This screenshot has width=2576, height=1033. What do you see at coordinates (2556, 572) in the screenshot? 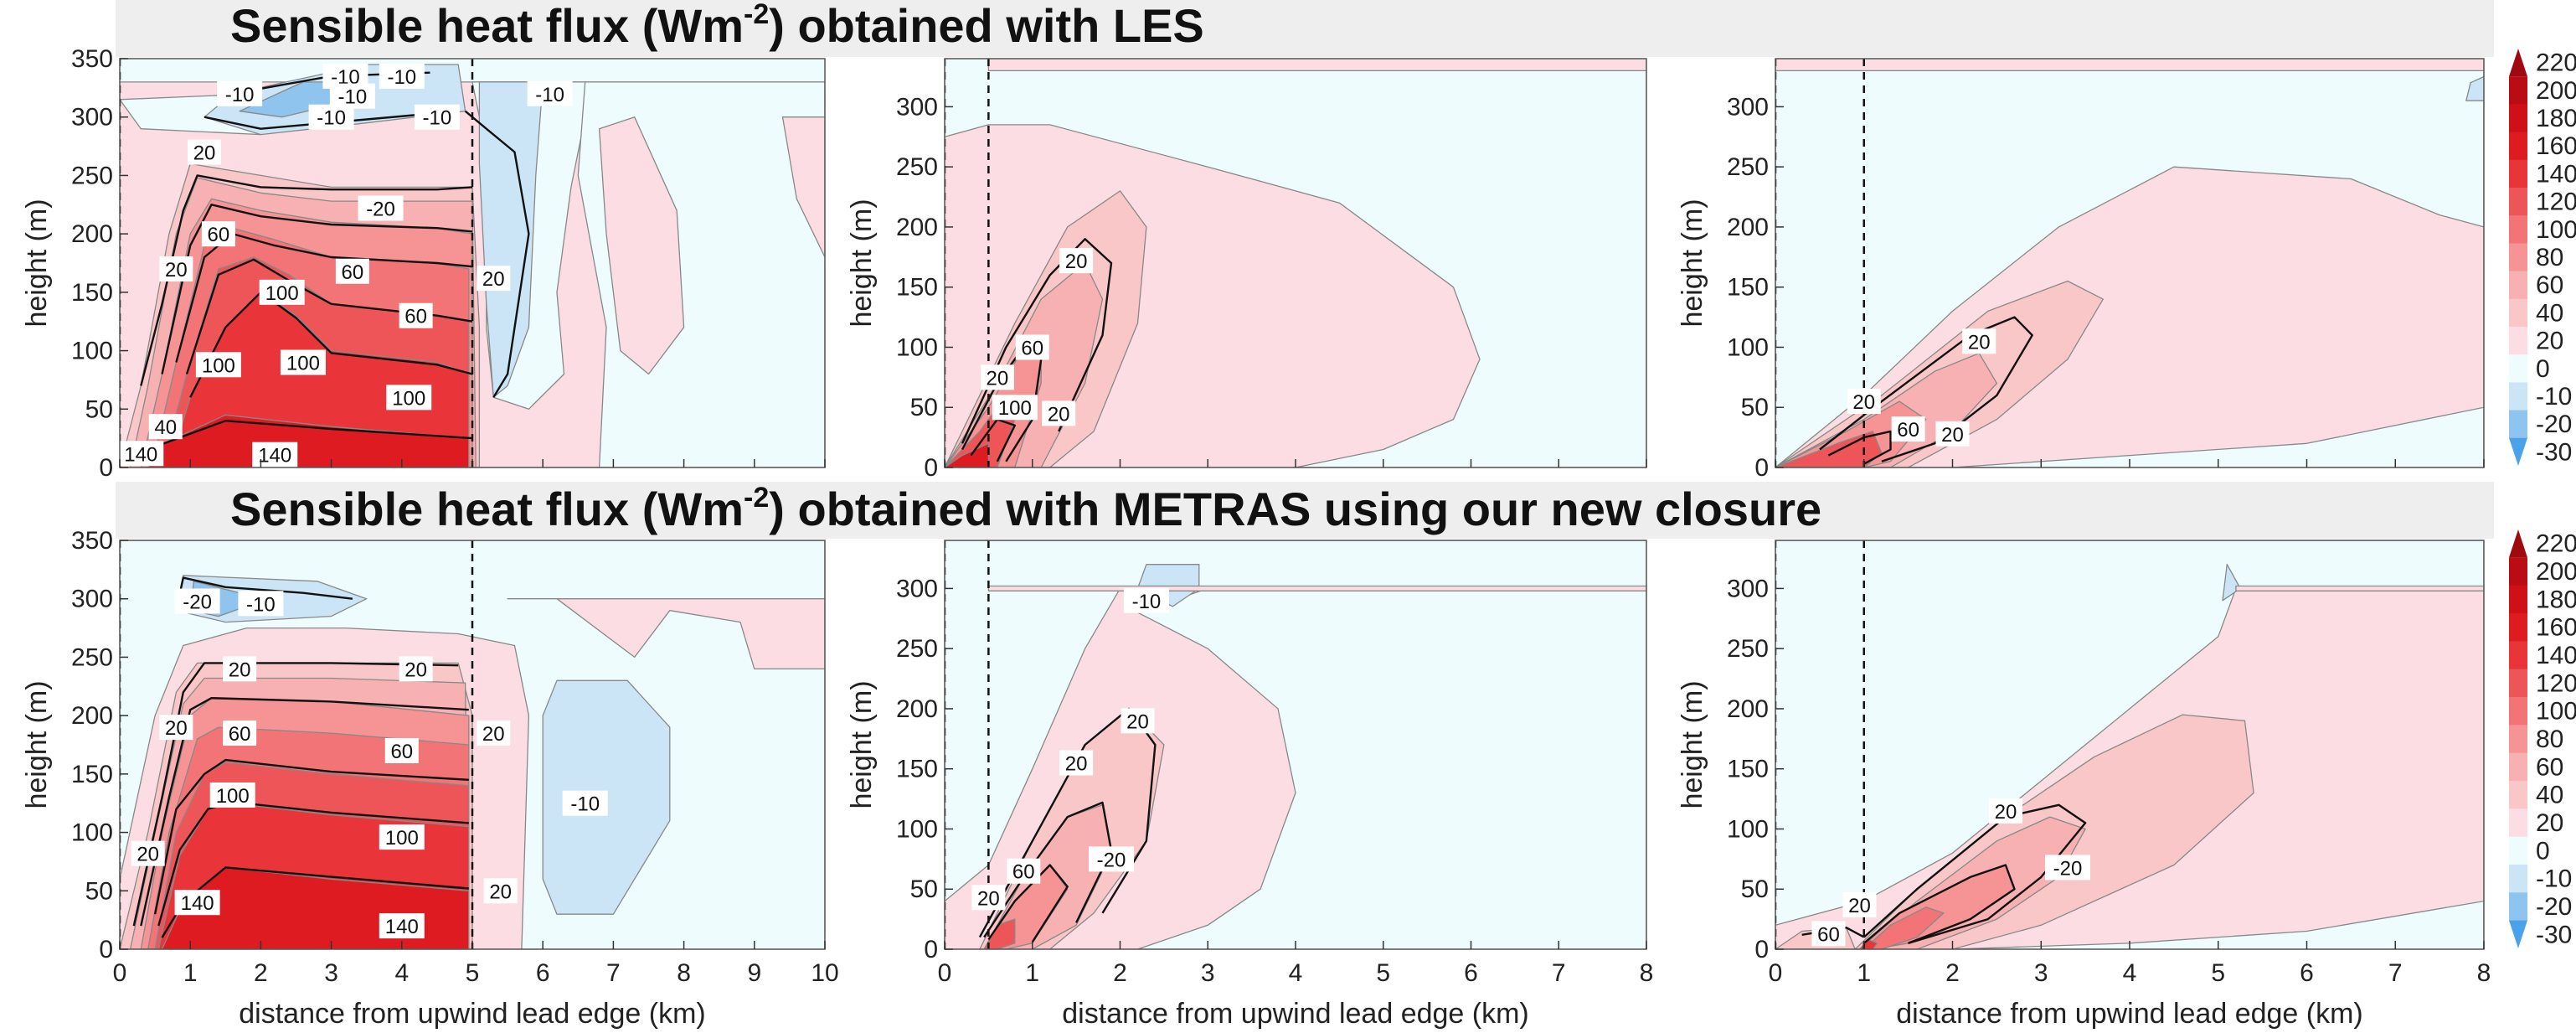
I see `colorbar-tick-label: 200` at bounding box center [2556, 572].